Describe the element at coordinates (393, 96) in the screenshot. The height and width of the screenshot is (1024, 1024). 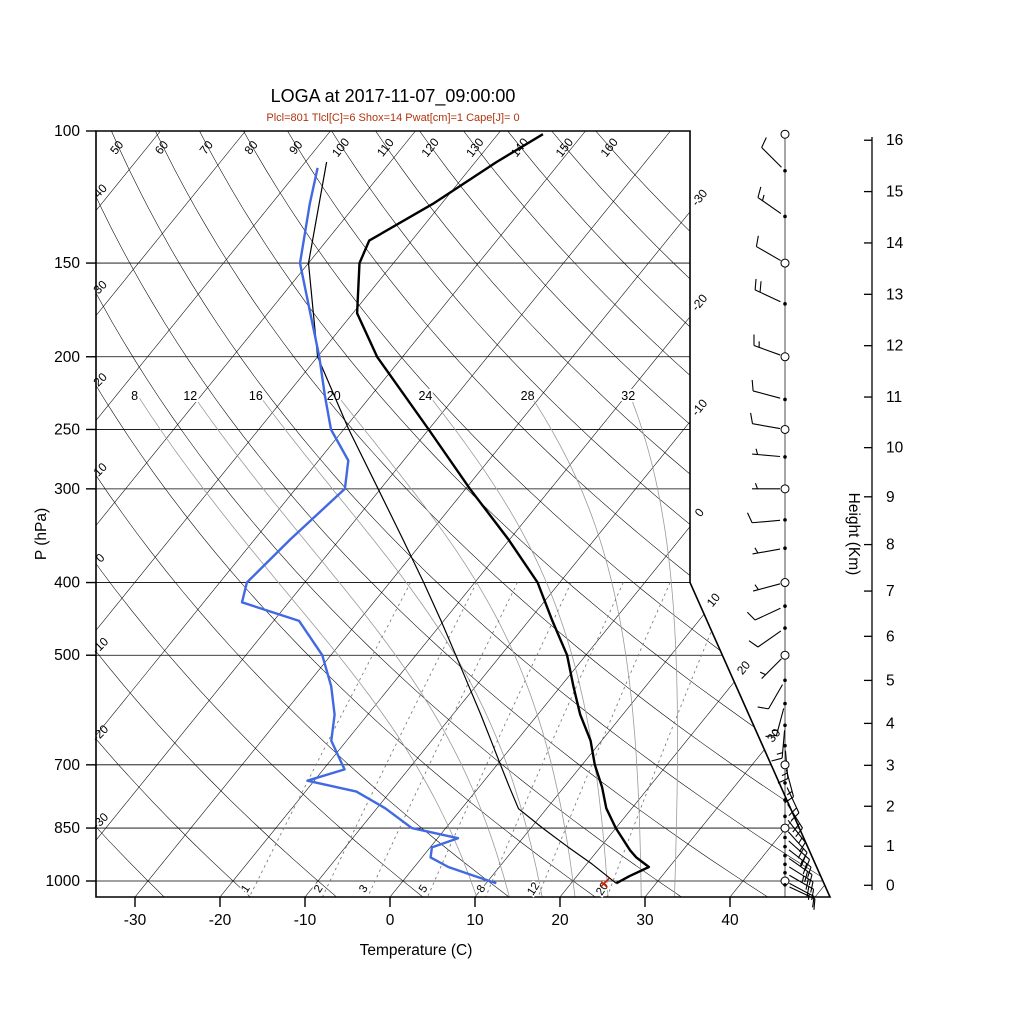
I see `chart-title: LOGA at 2017-11-07_09:00:00` at that location.